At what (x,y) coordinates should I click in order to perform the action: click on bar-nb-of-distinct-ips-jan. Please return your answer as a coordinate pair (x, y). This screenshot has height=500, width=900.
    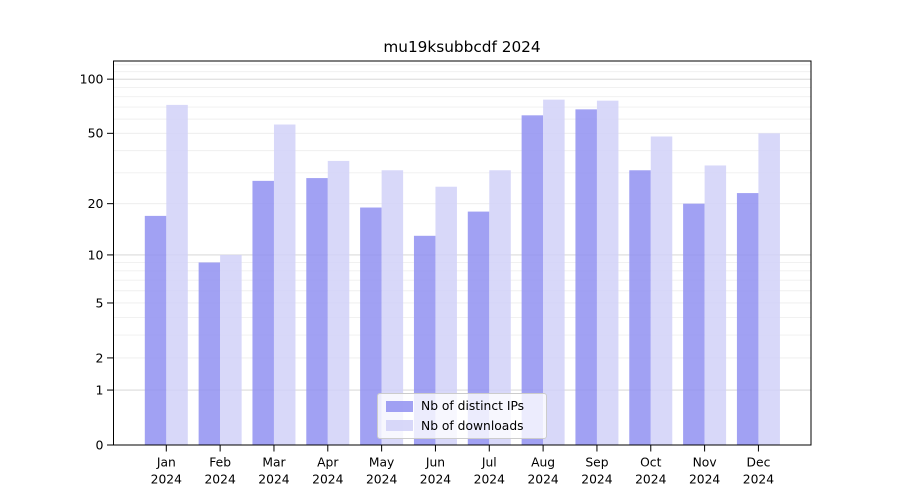
    Looking at the image, I should click on (155, 330).